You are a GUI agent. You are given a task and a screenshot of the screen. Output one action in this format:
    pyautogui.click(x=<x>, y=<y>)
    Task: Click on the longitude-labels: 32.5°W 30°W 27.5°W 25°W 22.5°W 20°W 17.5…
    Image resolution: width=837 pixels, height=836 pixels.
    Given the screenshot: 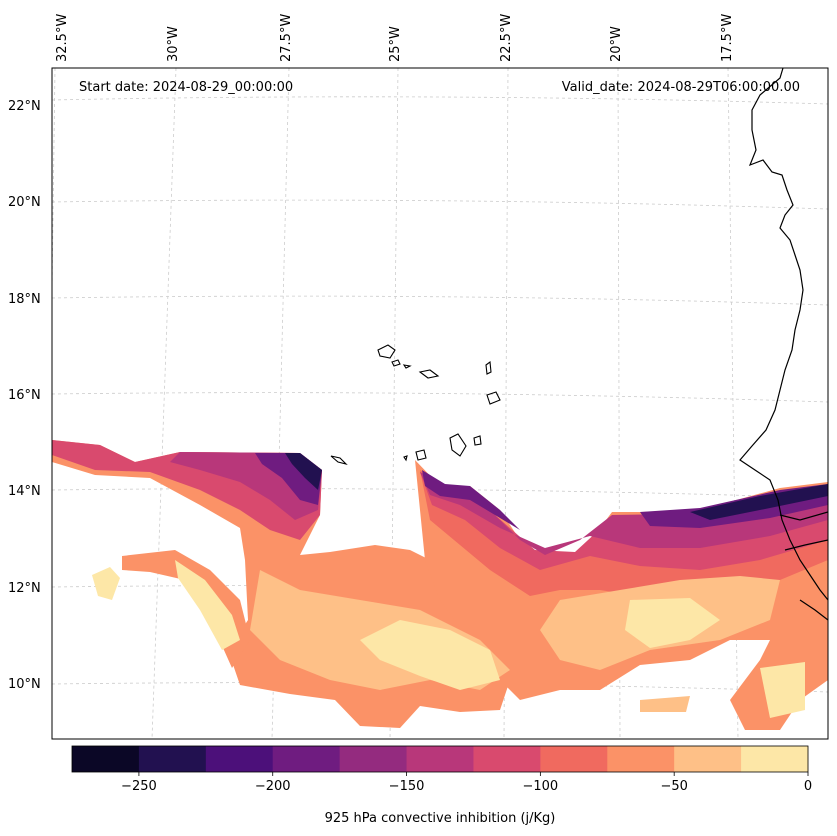 What is the action you would take?
    pyautogui.click(x=395, y=38)
    